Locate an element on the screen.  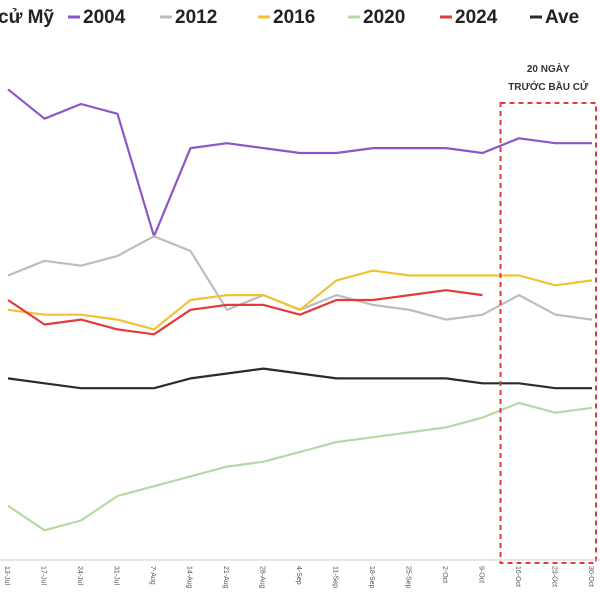
legend-label-2004: 2004 is located at coordinates (104, 17).